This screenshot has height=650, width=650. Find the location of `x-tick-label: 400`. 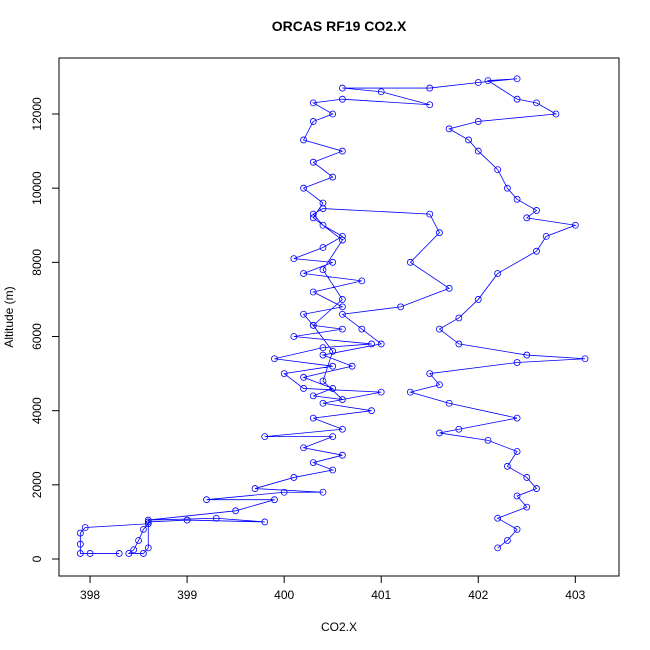

x-tick-label: 400 is located at coordinates (284, 595).